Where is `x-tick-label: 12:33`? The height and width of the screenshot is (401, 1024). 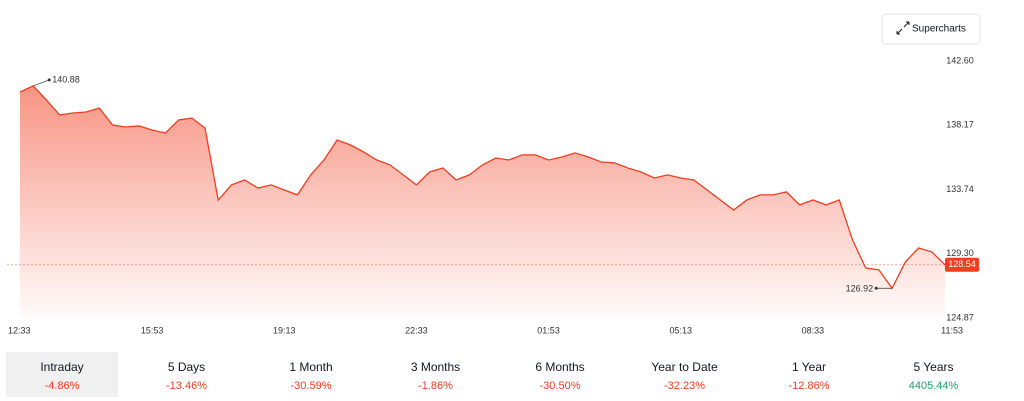 x-tick-label: 12:33 is located at coordinates (19, 330).